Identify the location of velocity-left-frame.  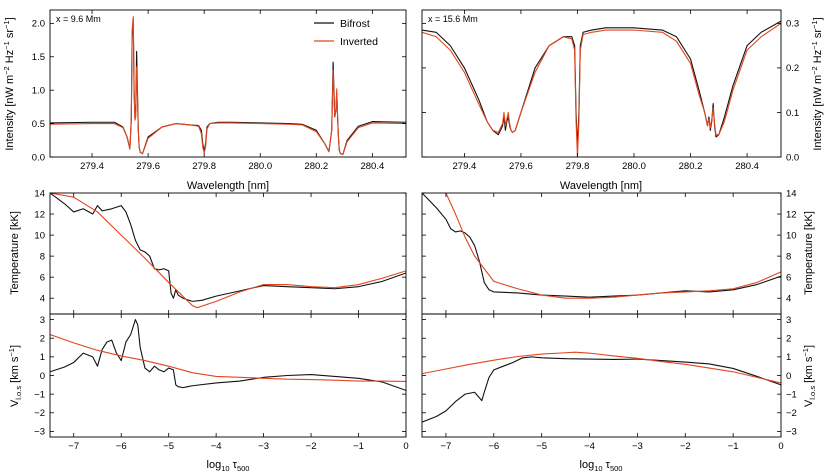
(228, 375).